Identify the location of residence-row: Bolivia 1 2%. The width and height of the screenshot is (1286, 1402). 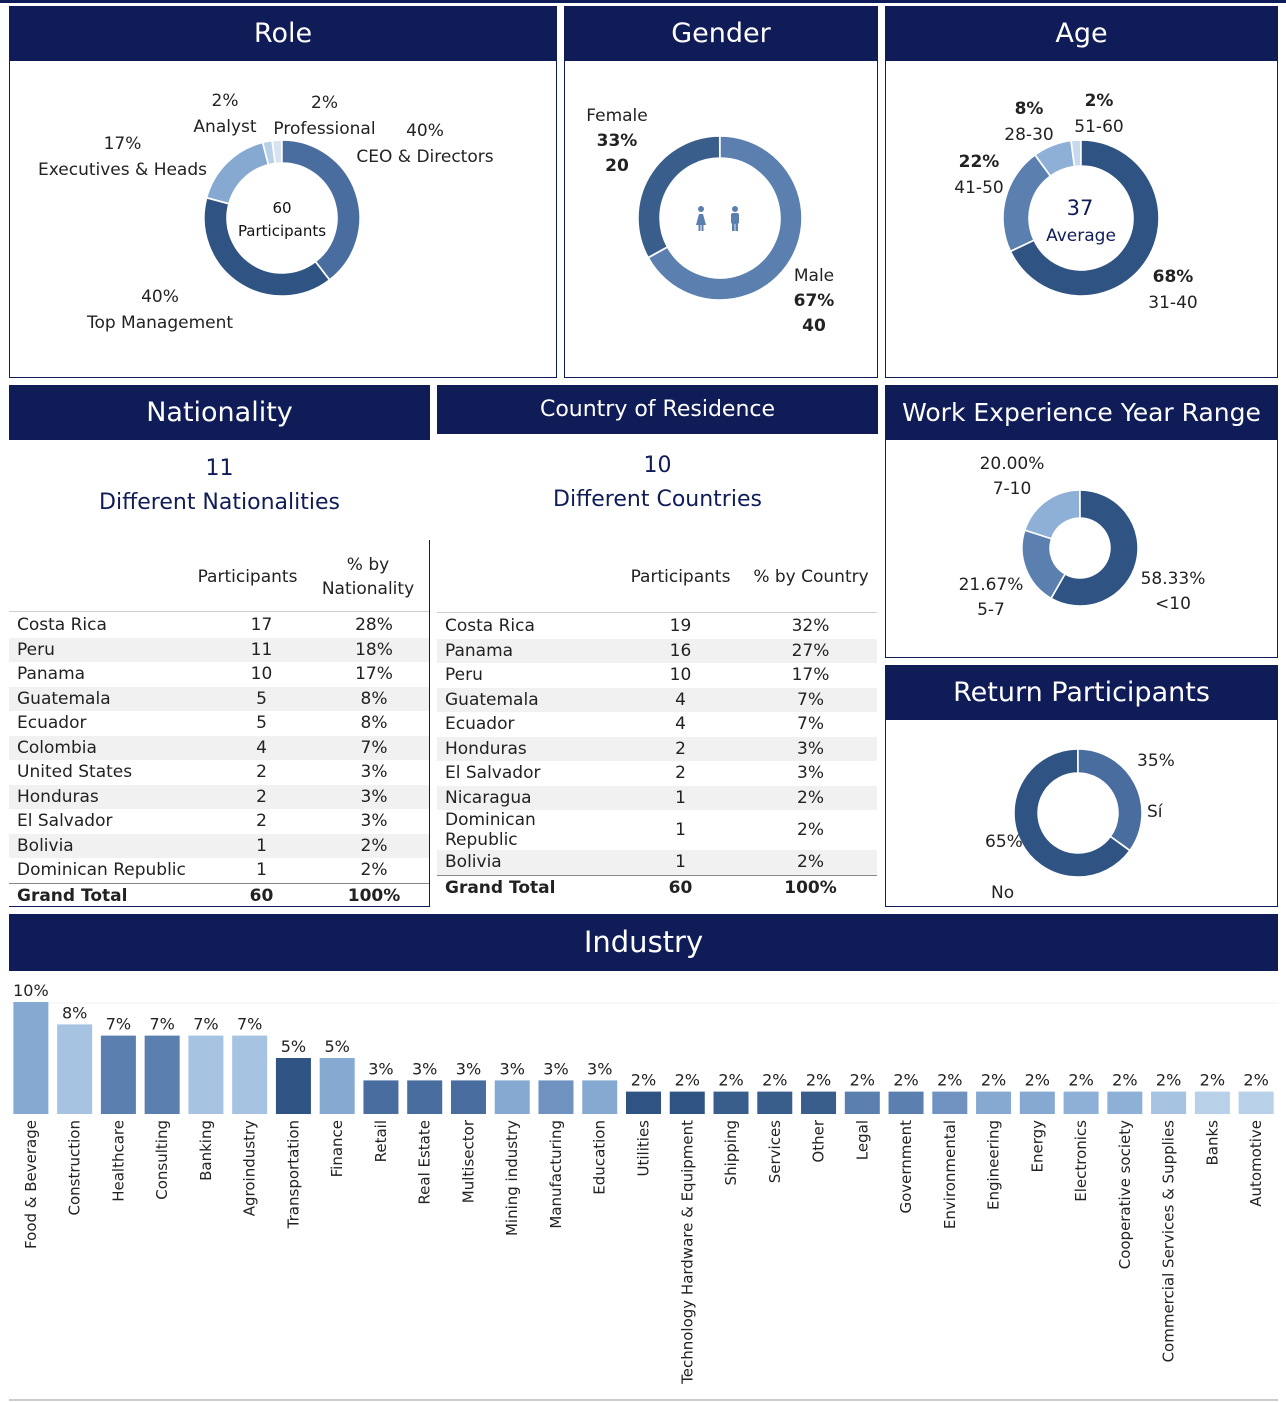
(657, 862).